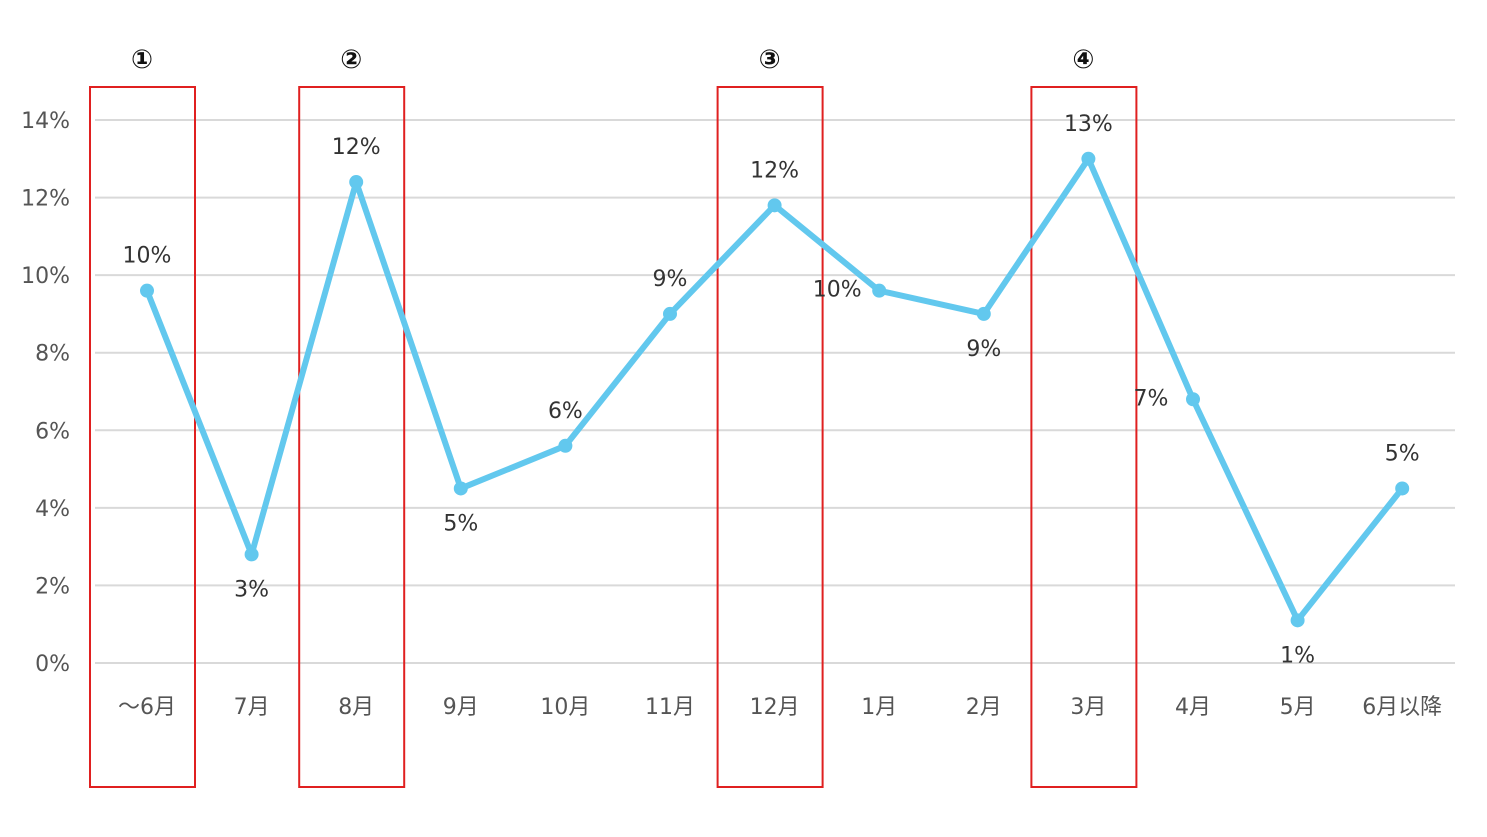 This screenshot has height=837, width=1487. What do you see at coordinates (45, 121) in the screenshot?
I see `y-tick-label: 14%` at bounding box center [45, 121].